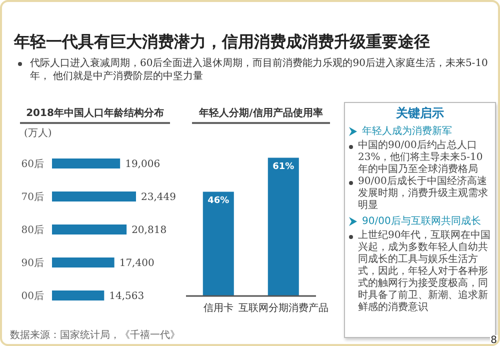  Describe the element at coordinates (38, 133) in the screenshot. I see `text: (万人)` at that location.